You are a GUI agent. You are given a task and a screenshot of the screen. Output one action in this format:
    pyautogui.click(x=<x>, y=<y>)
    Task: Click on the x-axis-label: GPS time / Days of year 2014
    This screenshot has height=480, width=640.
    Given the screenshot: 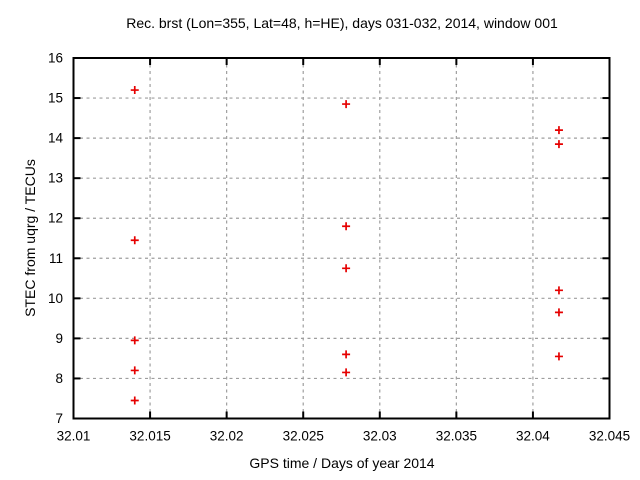 What is the action you would take?
    pyautogui.click(x=342, y=463)
    